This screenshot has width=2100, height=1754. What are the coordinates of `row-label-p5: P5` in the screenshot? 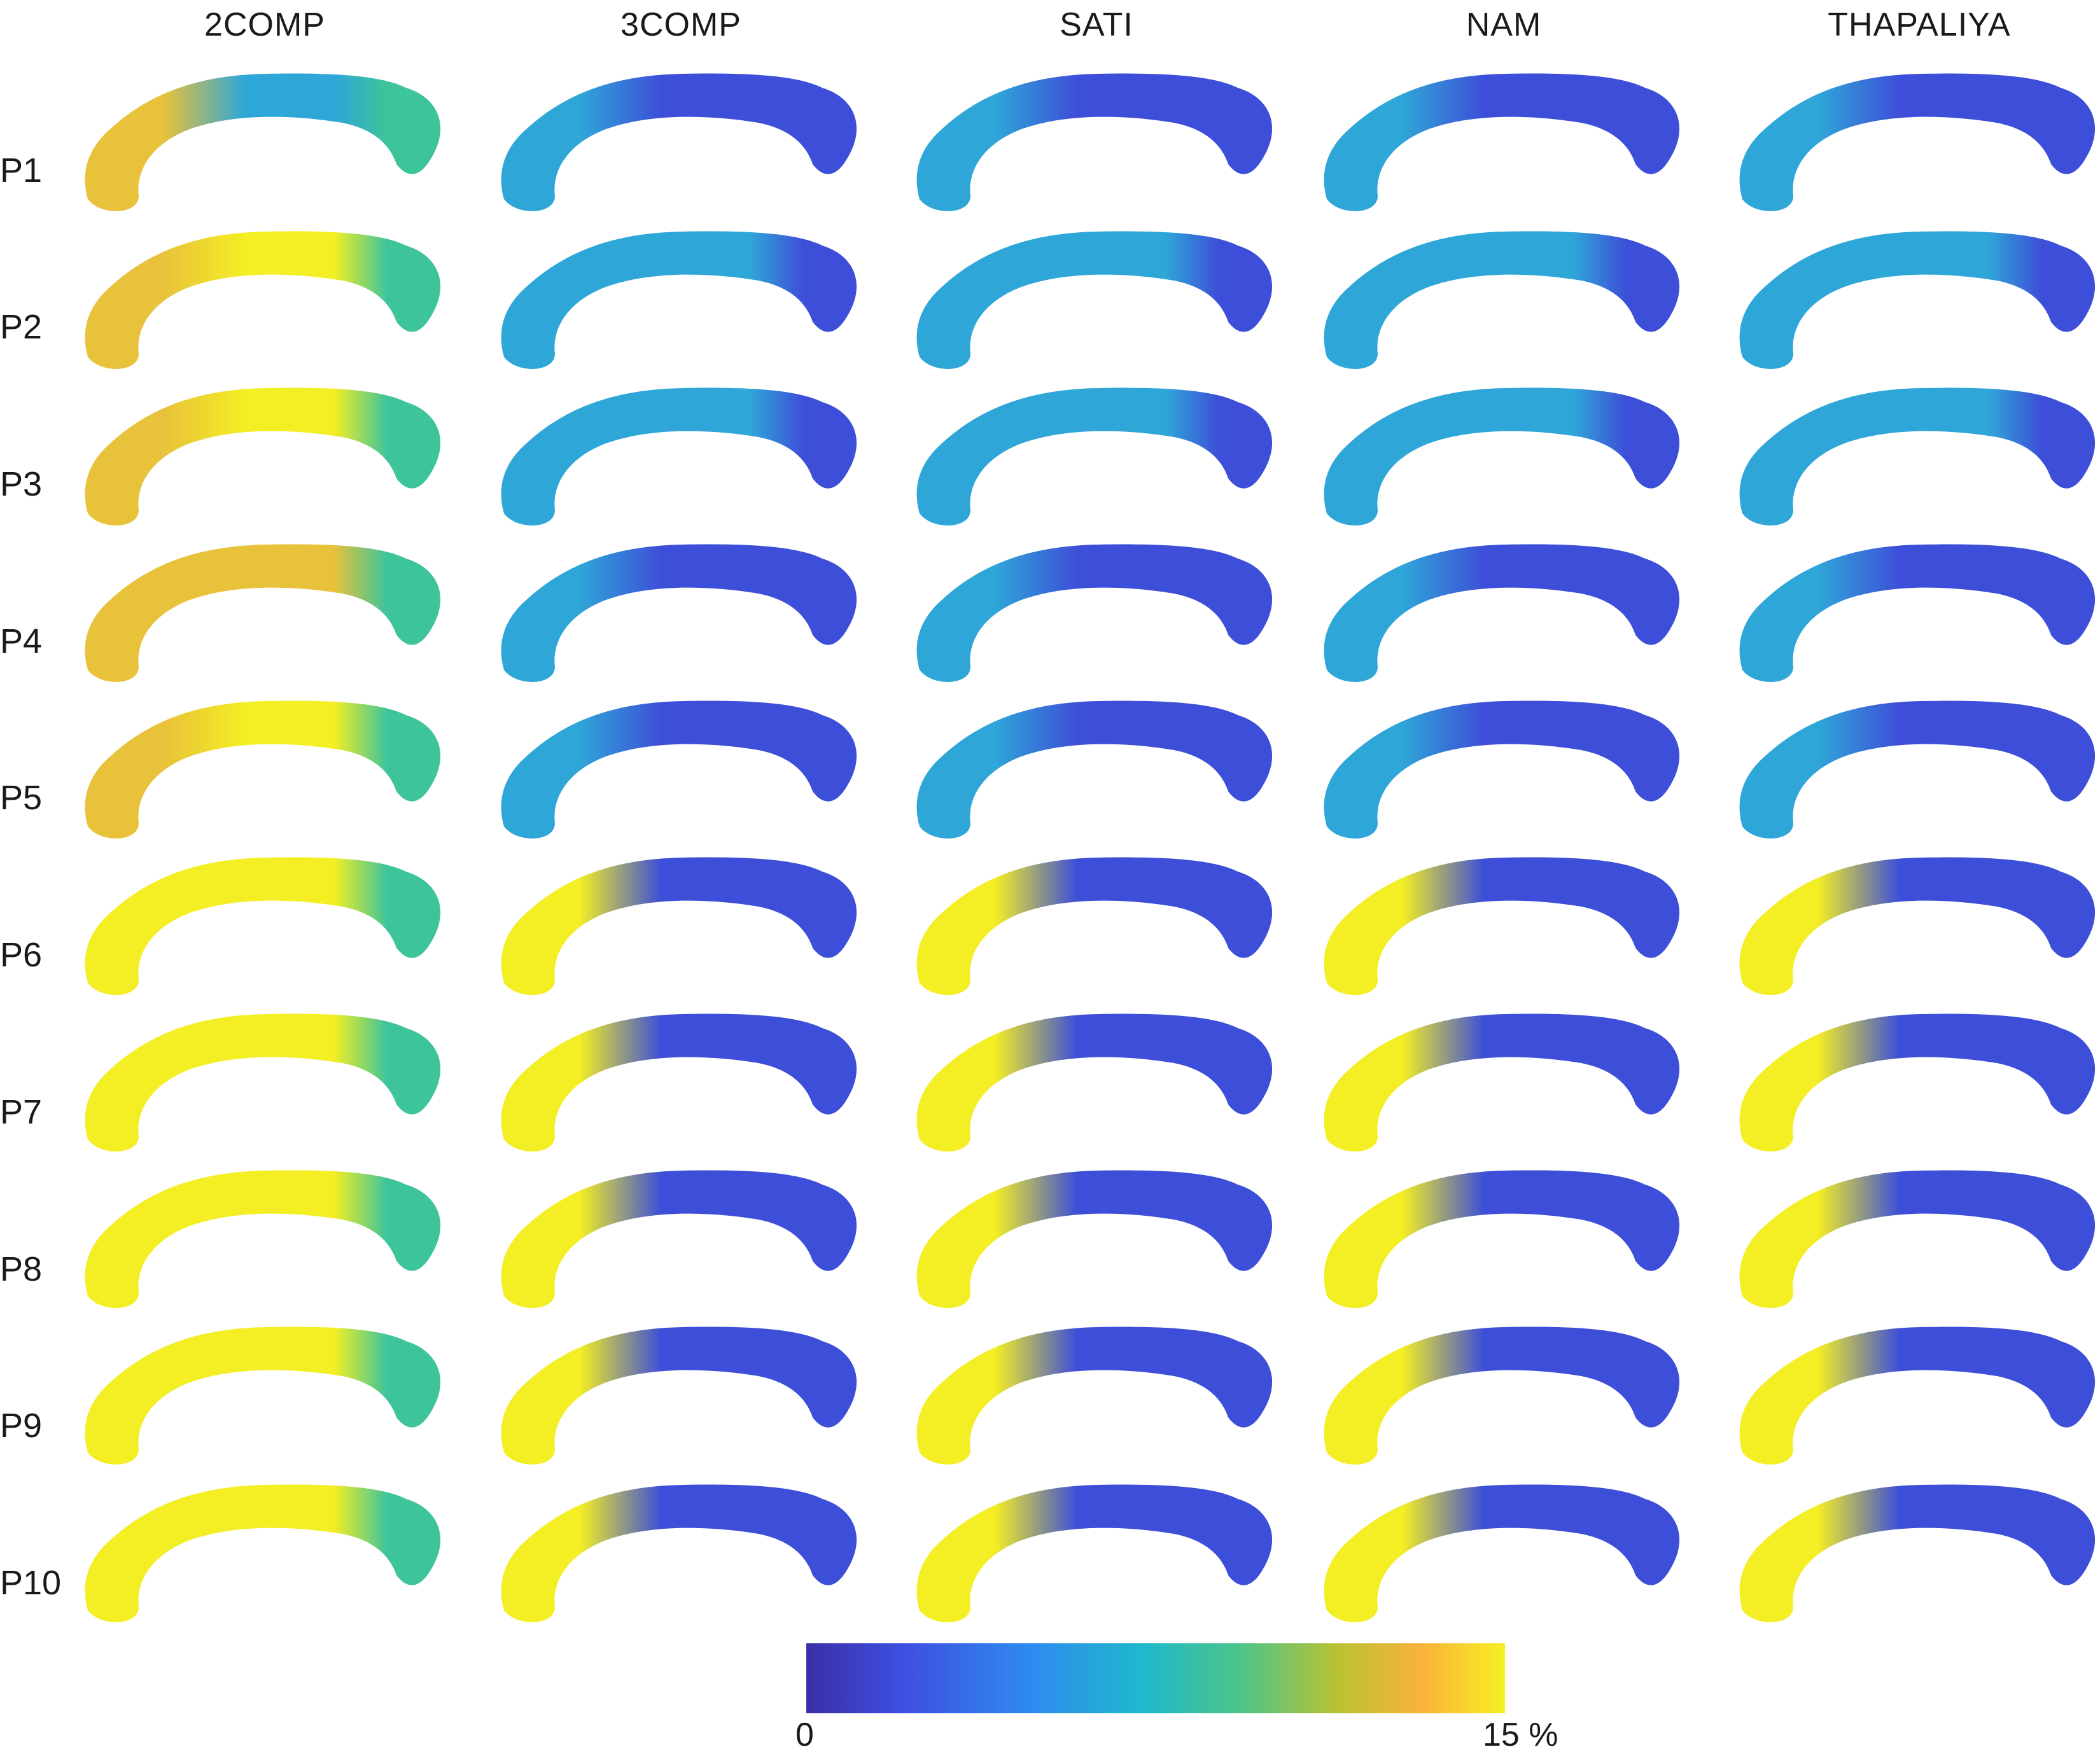 It's located at (21, 798).